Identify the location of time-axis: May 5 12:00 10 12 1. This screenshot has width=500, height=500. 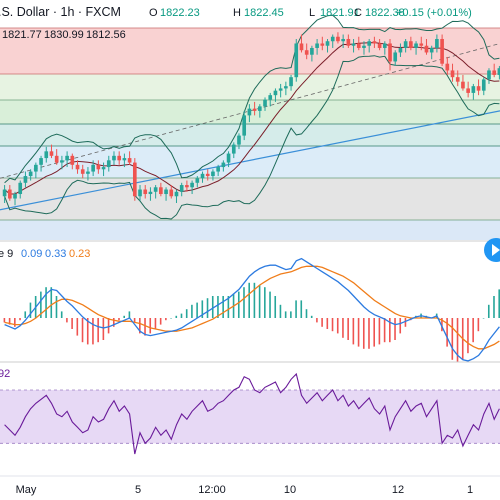
(244, 490).